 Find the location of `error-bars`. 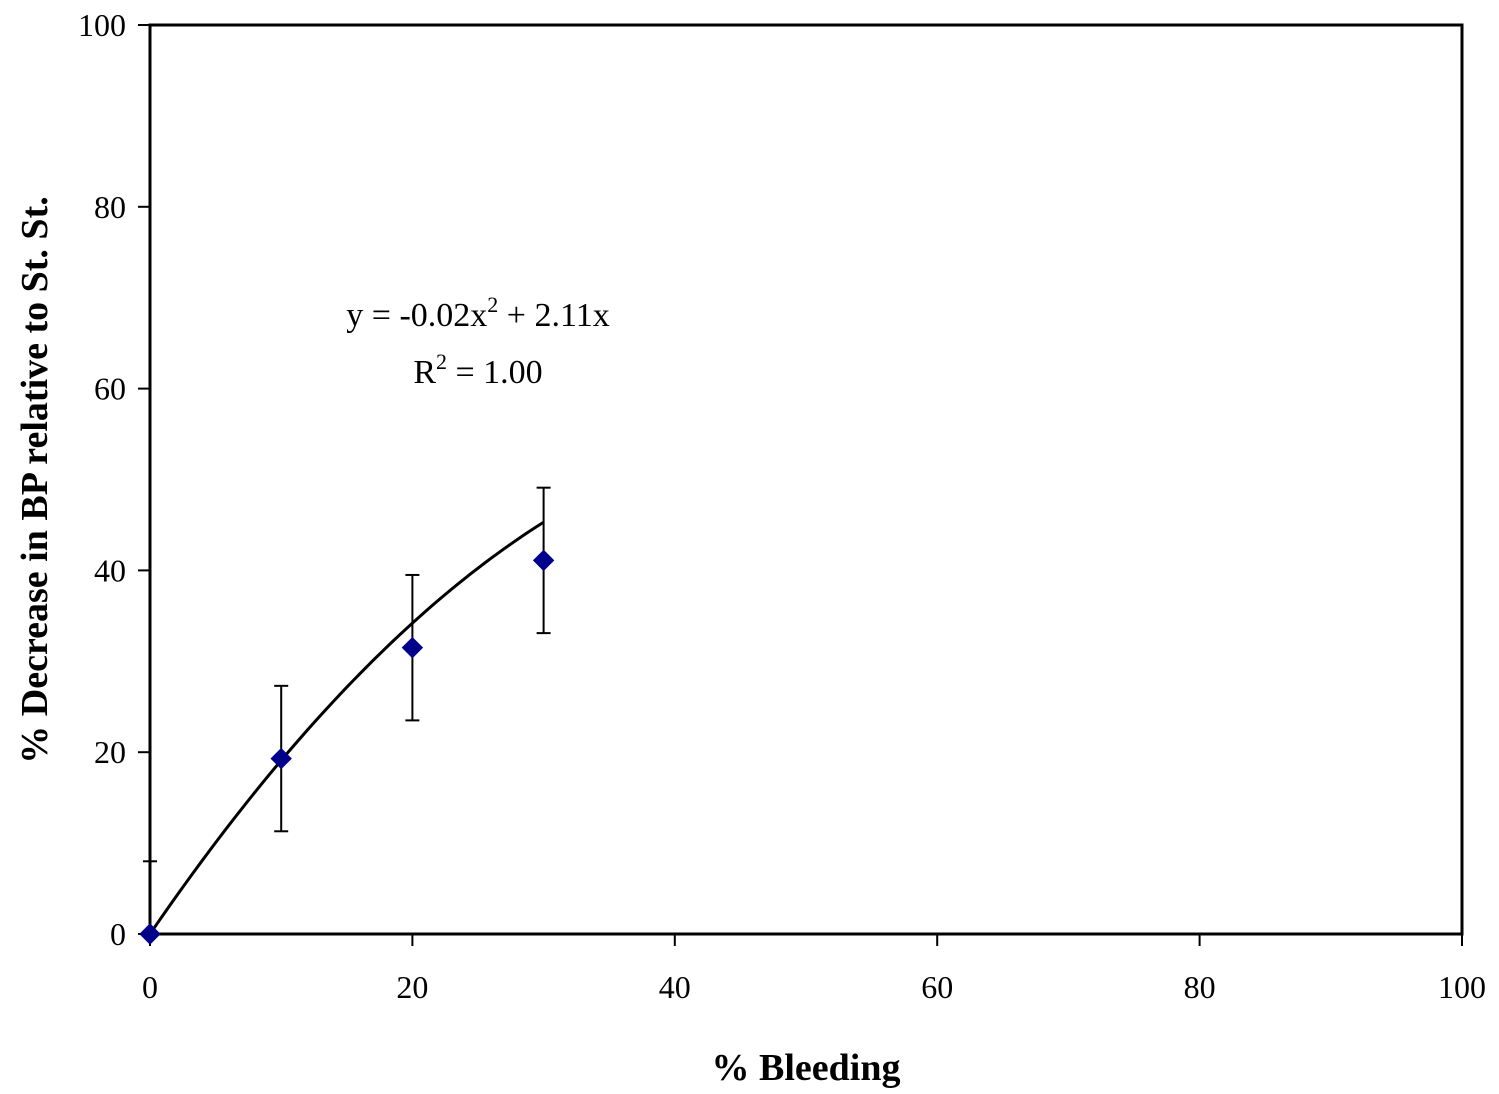

error-bars is located at coordinates (347, 710).